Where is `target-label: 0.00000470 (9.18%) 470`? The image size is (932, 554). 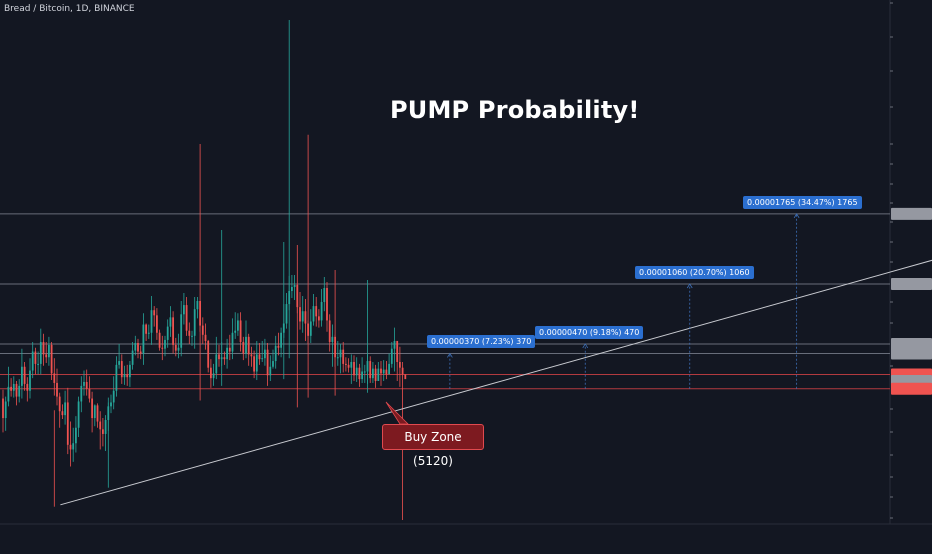
target-label: 0.00000470 (9.18%) 470 is located at coordinates (589, 332).